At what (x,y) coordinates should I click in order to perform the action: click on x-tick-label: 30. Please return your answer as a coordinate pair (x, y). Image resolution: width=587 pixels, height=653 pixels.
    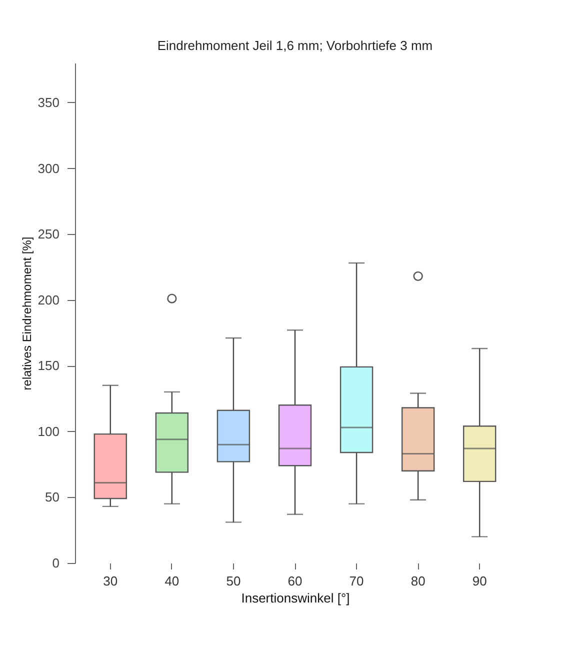
    Looking at the image, I should click on (110, 581).